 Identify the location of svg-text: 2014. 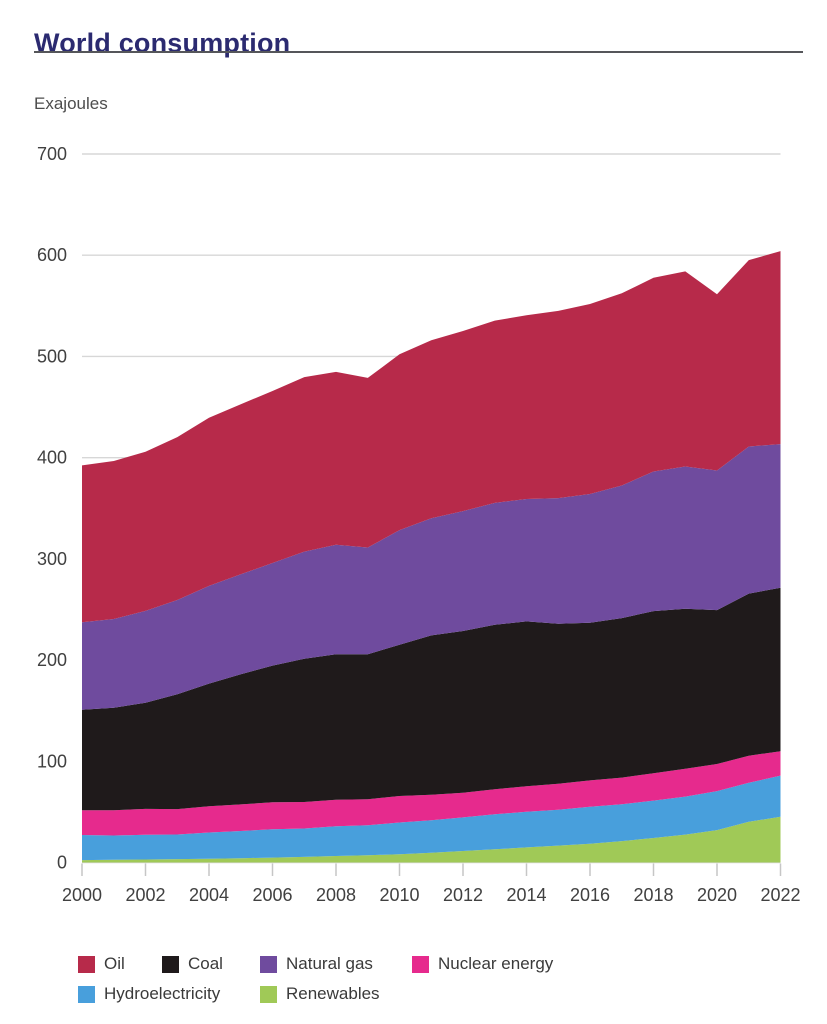
(526, 895).